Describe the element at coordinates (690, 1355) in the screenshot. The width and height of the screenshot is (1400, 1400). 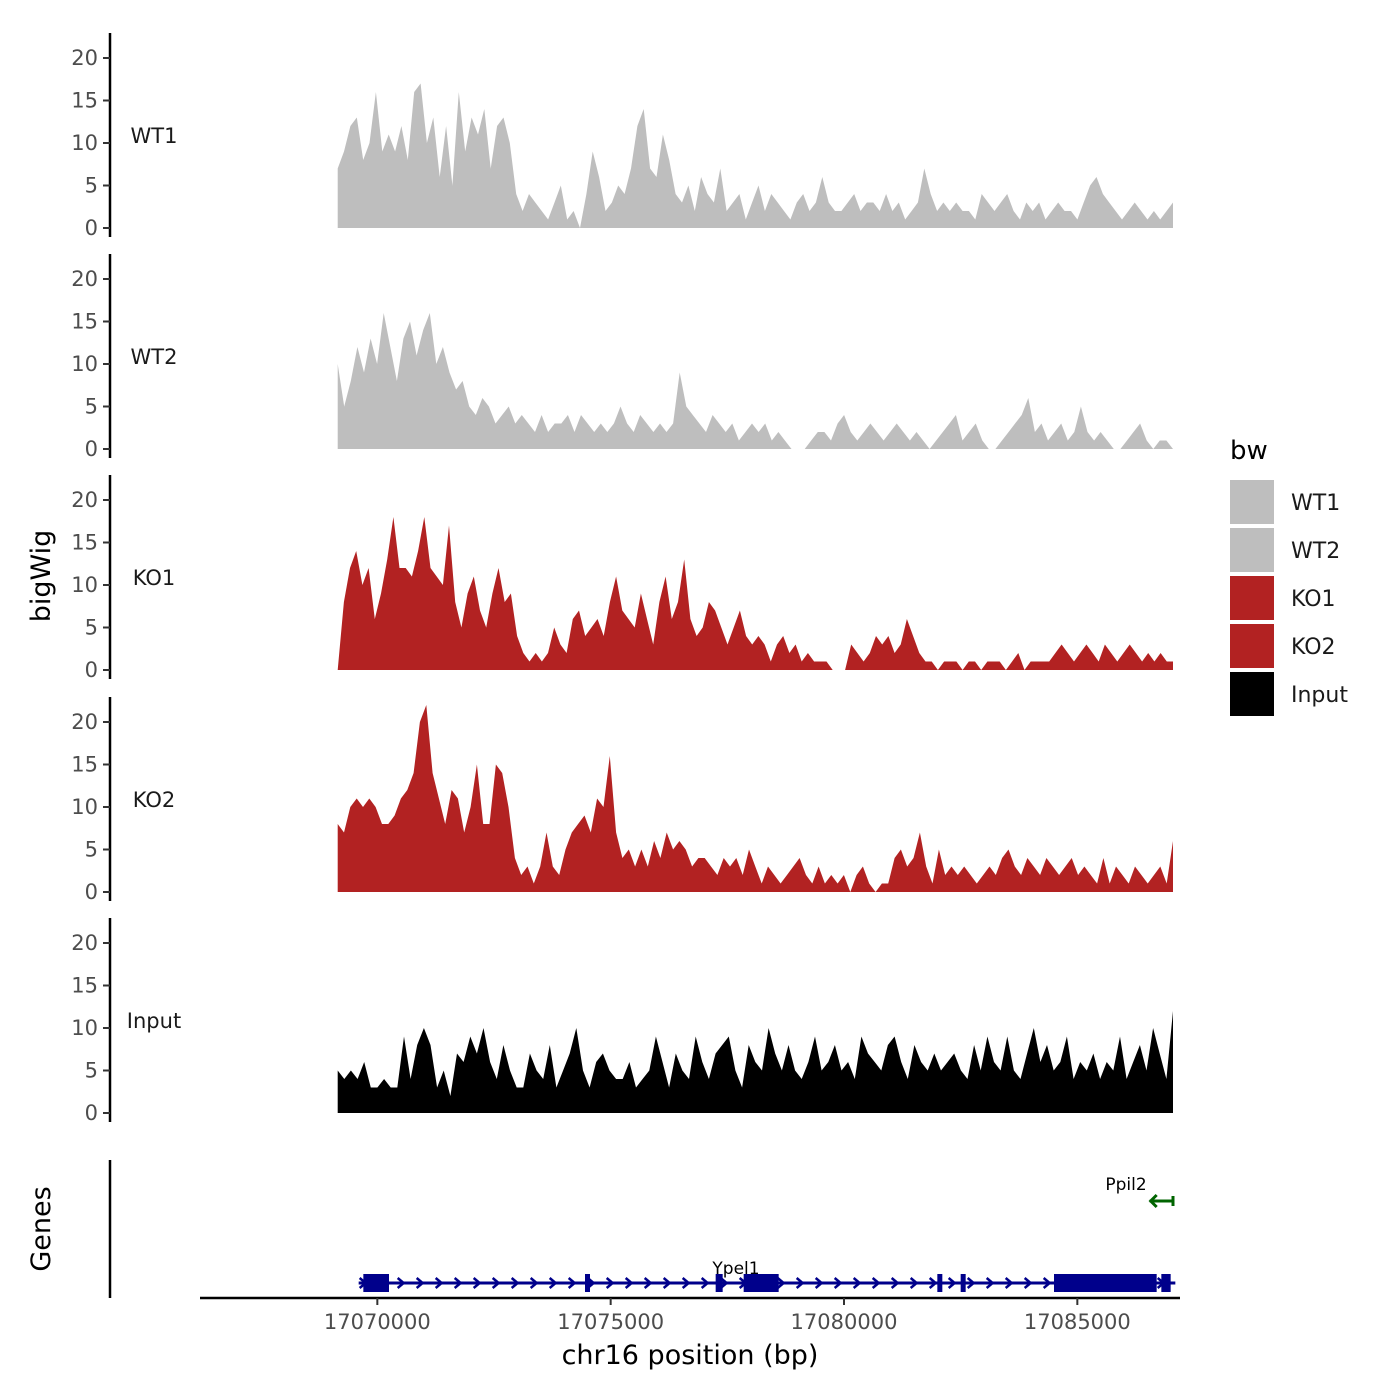
I see `x-axis-title: chr16 position (bp)` at that location.